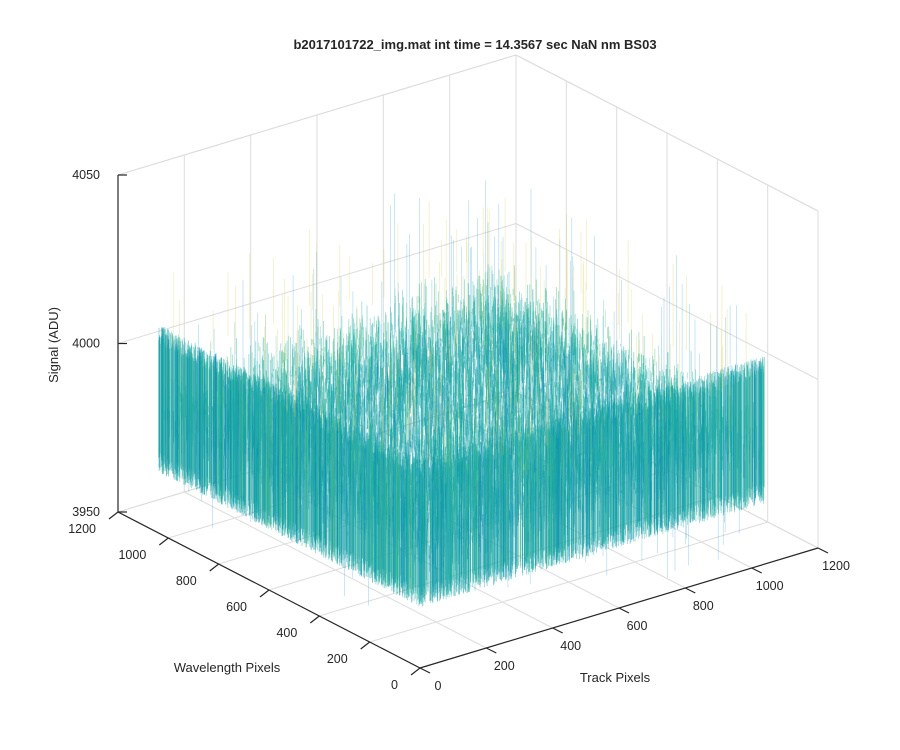 This screenshot has height=750, width=900. I want to click on grid-line-floor-y, so click(568, 582).